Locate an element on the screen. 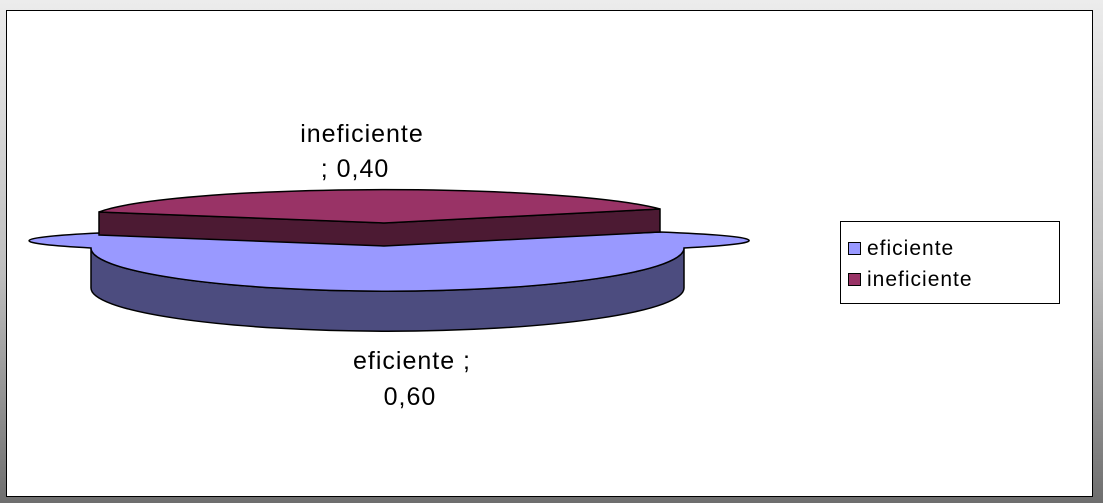 The image size is (1103, 503). legend-label-eficiente: eficiente is located at coordinates (911, 248).